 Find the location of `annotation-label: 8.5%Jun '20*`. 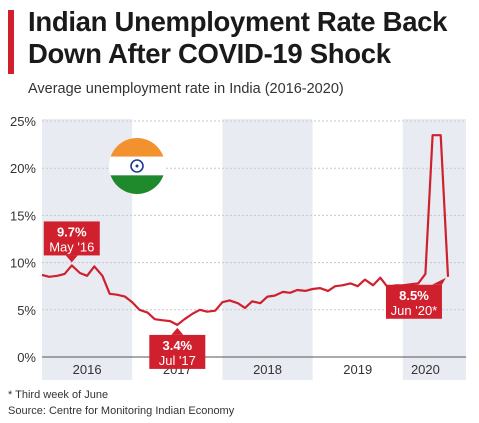

annotation-label: 8.5%Jun '20* is located at coordinates (415, 298).